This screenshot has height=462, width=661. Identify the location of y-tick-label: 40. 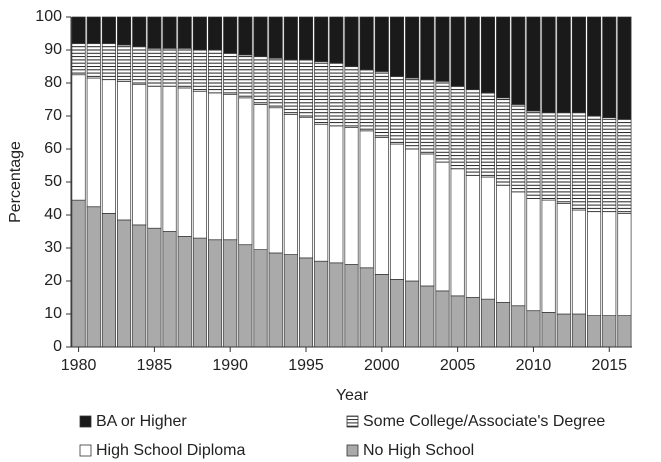
(53, 214).